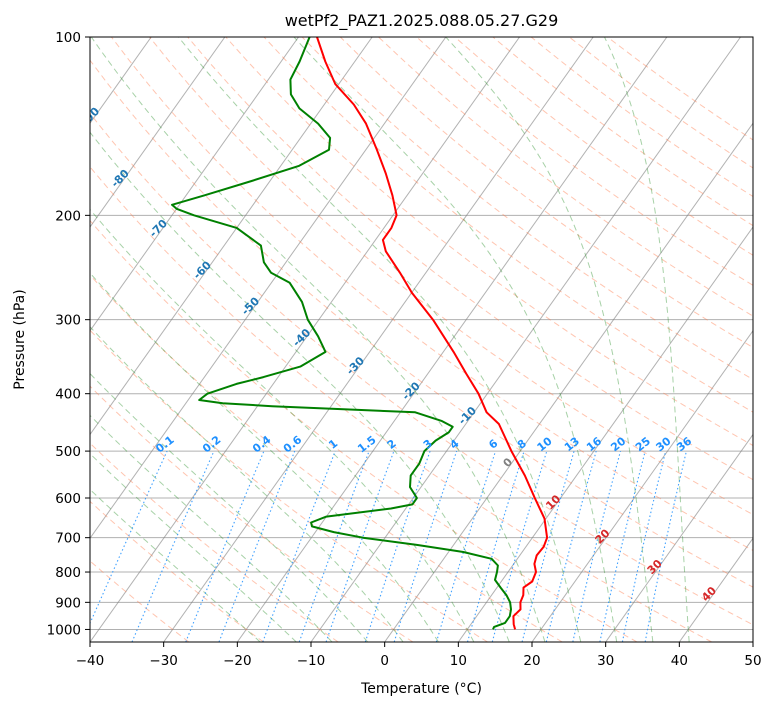 This screenshot has width=775, height=708. What do you see at coordinates (68, 539) in the screenshot?
I see `y-tick-label: 700` at bounding box center [68, 539].